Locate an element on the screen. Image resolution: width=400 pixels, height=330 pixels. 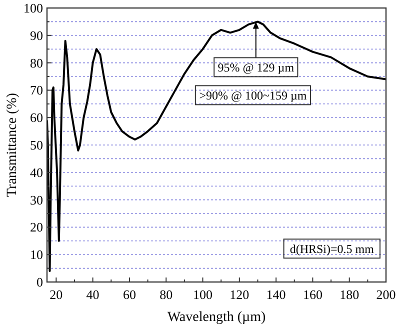
annotation: d(HRSi)=0.5 mm is located at coordinates (332, 249).